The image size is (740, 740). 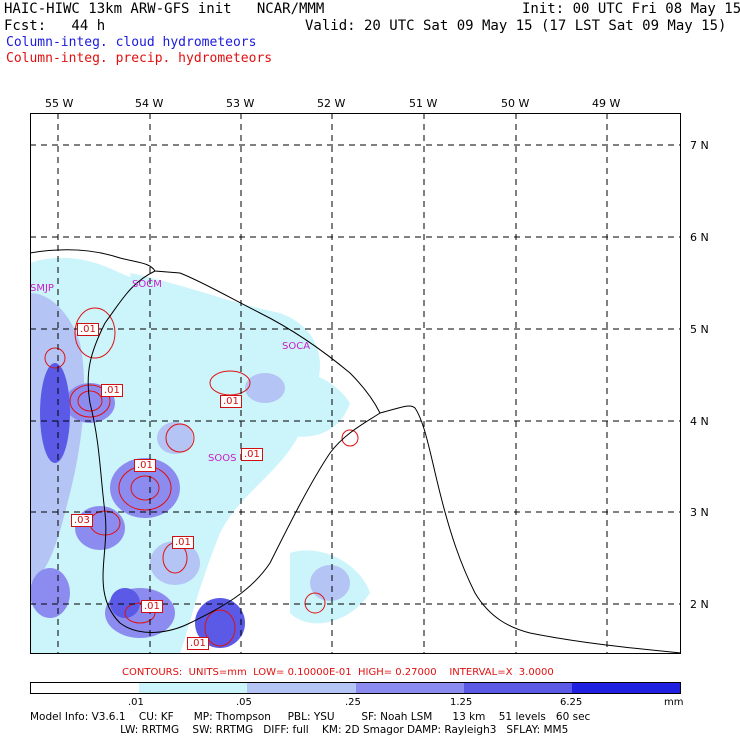 I want to click on lat-label: 3 N, so click(x=699, y=512).